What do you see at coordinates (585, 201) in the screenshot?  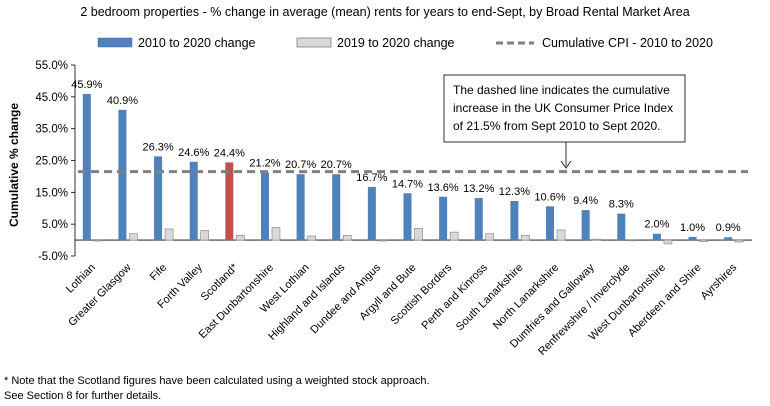 I see `value-label: 9.4%` at bounding box center [585, 201].